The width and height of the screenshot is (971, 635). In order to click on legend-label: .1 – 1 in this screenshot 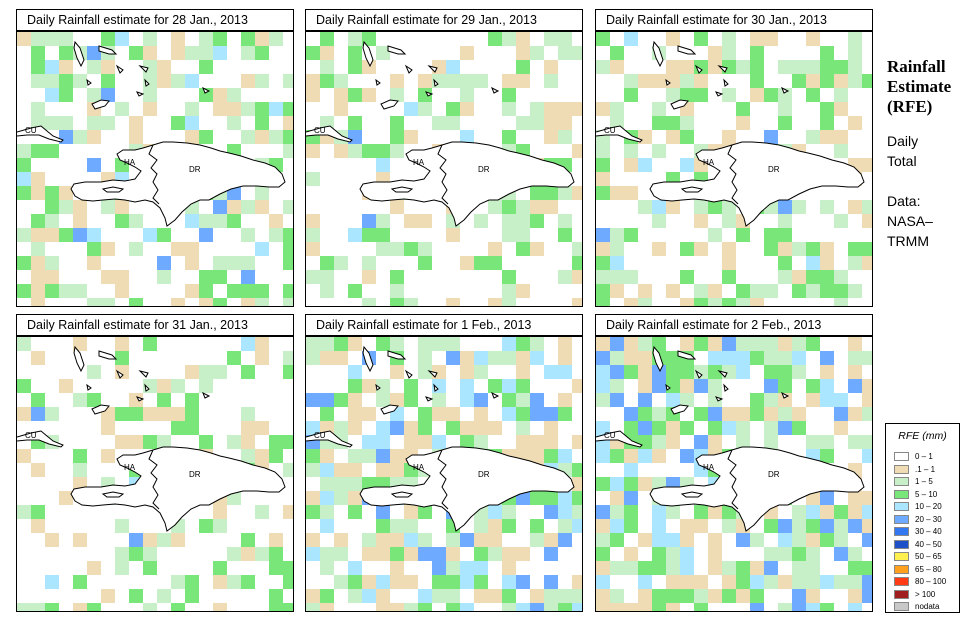, I will do `click(925, 469)`.